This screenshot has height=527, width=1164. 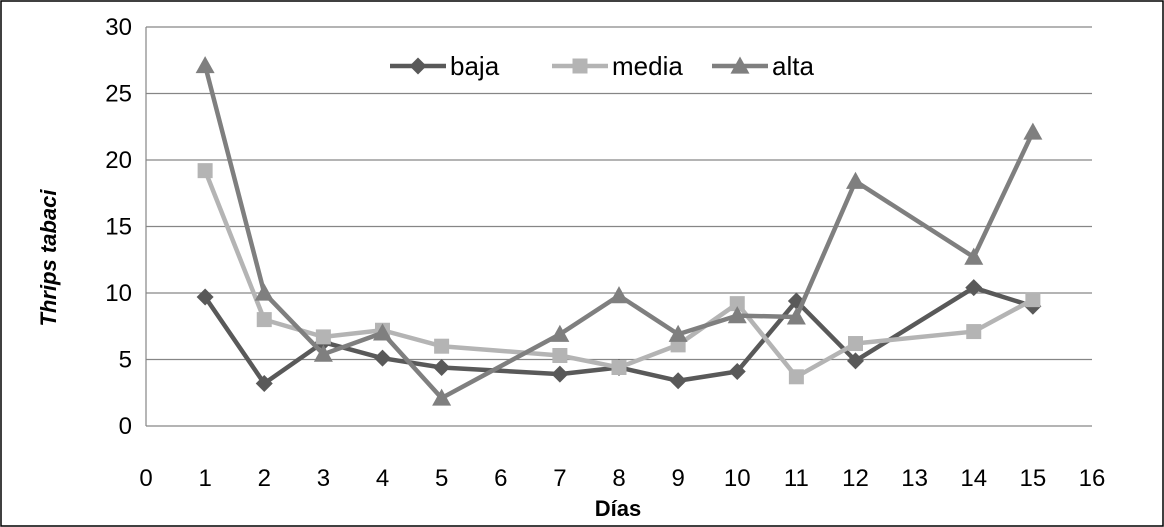 What do you see at coordinates (737, 478) in the screenshot?
I see `x-tick-label-10: 10` at bounding box center [737, 478].